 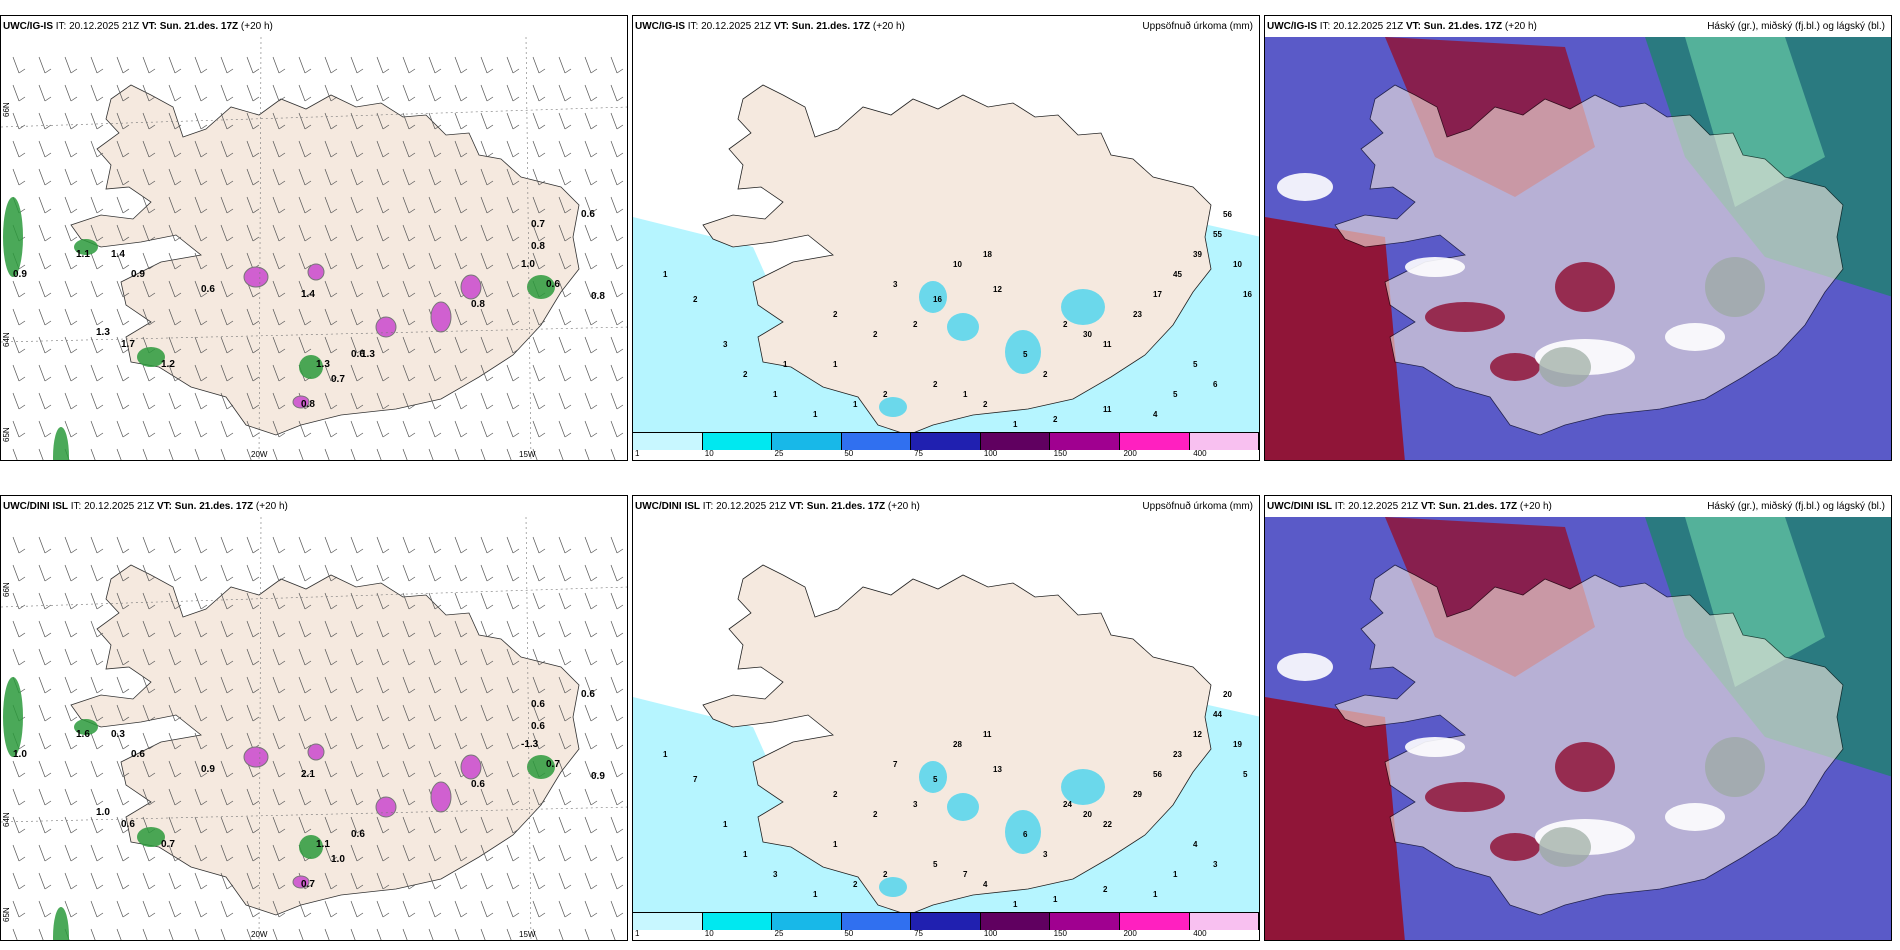 What do you see at coordinates (128, 344) in the screenshot?
I see `wind-value: 1.7` at bounding box center [128, 344].